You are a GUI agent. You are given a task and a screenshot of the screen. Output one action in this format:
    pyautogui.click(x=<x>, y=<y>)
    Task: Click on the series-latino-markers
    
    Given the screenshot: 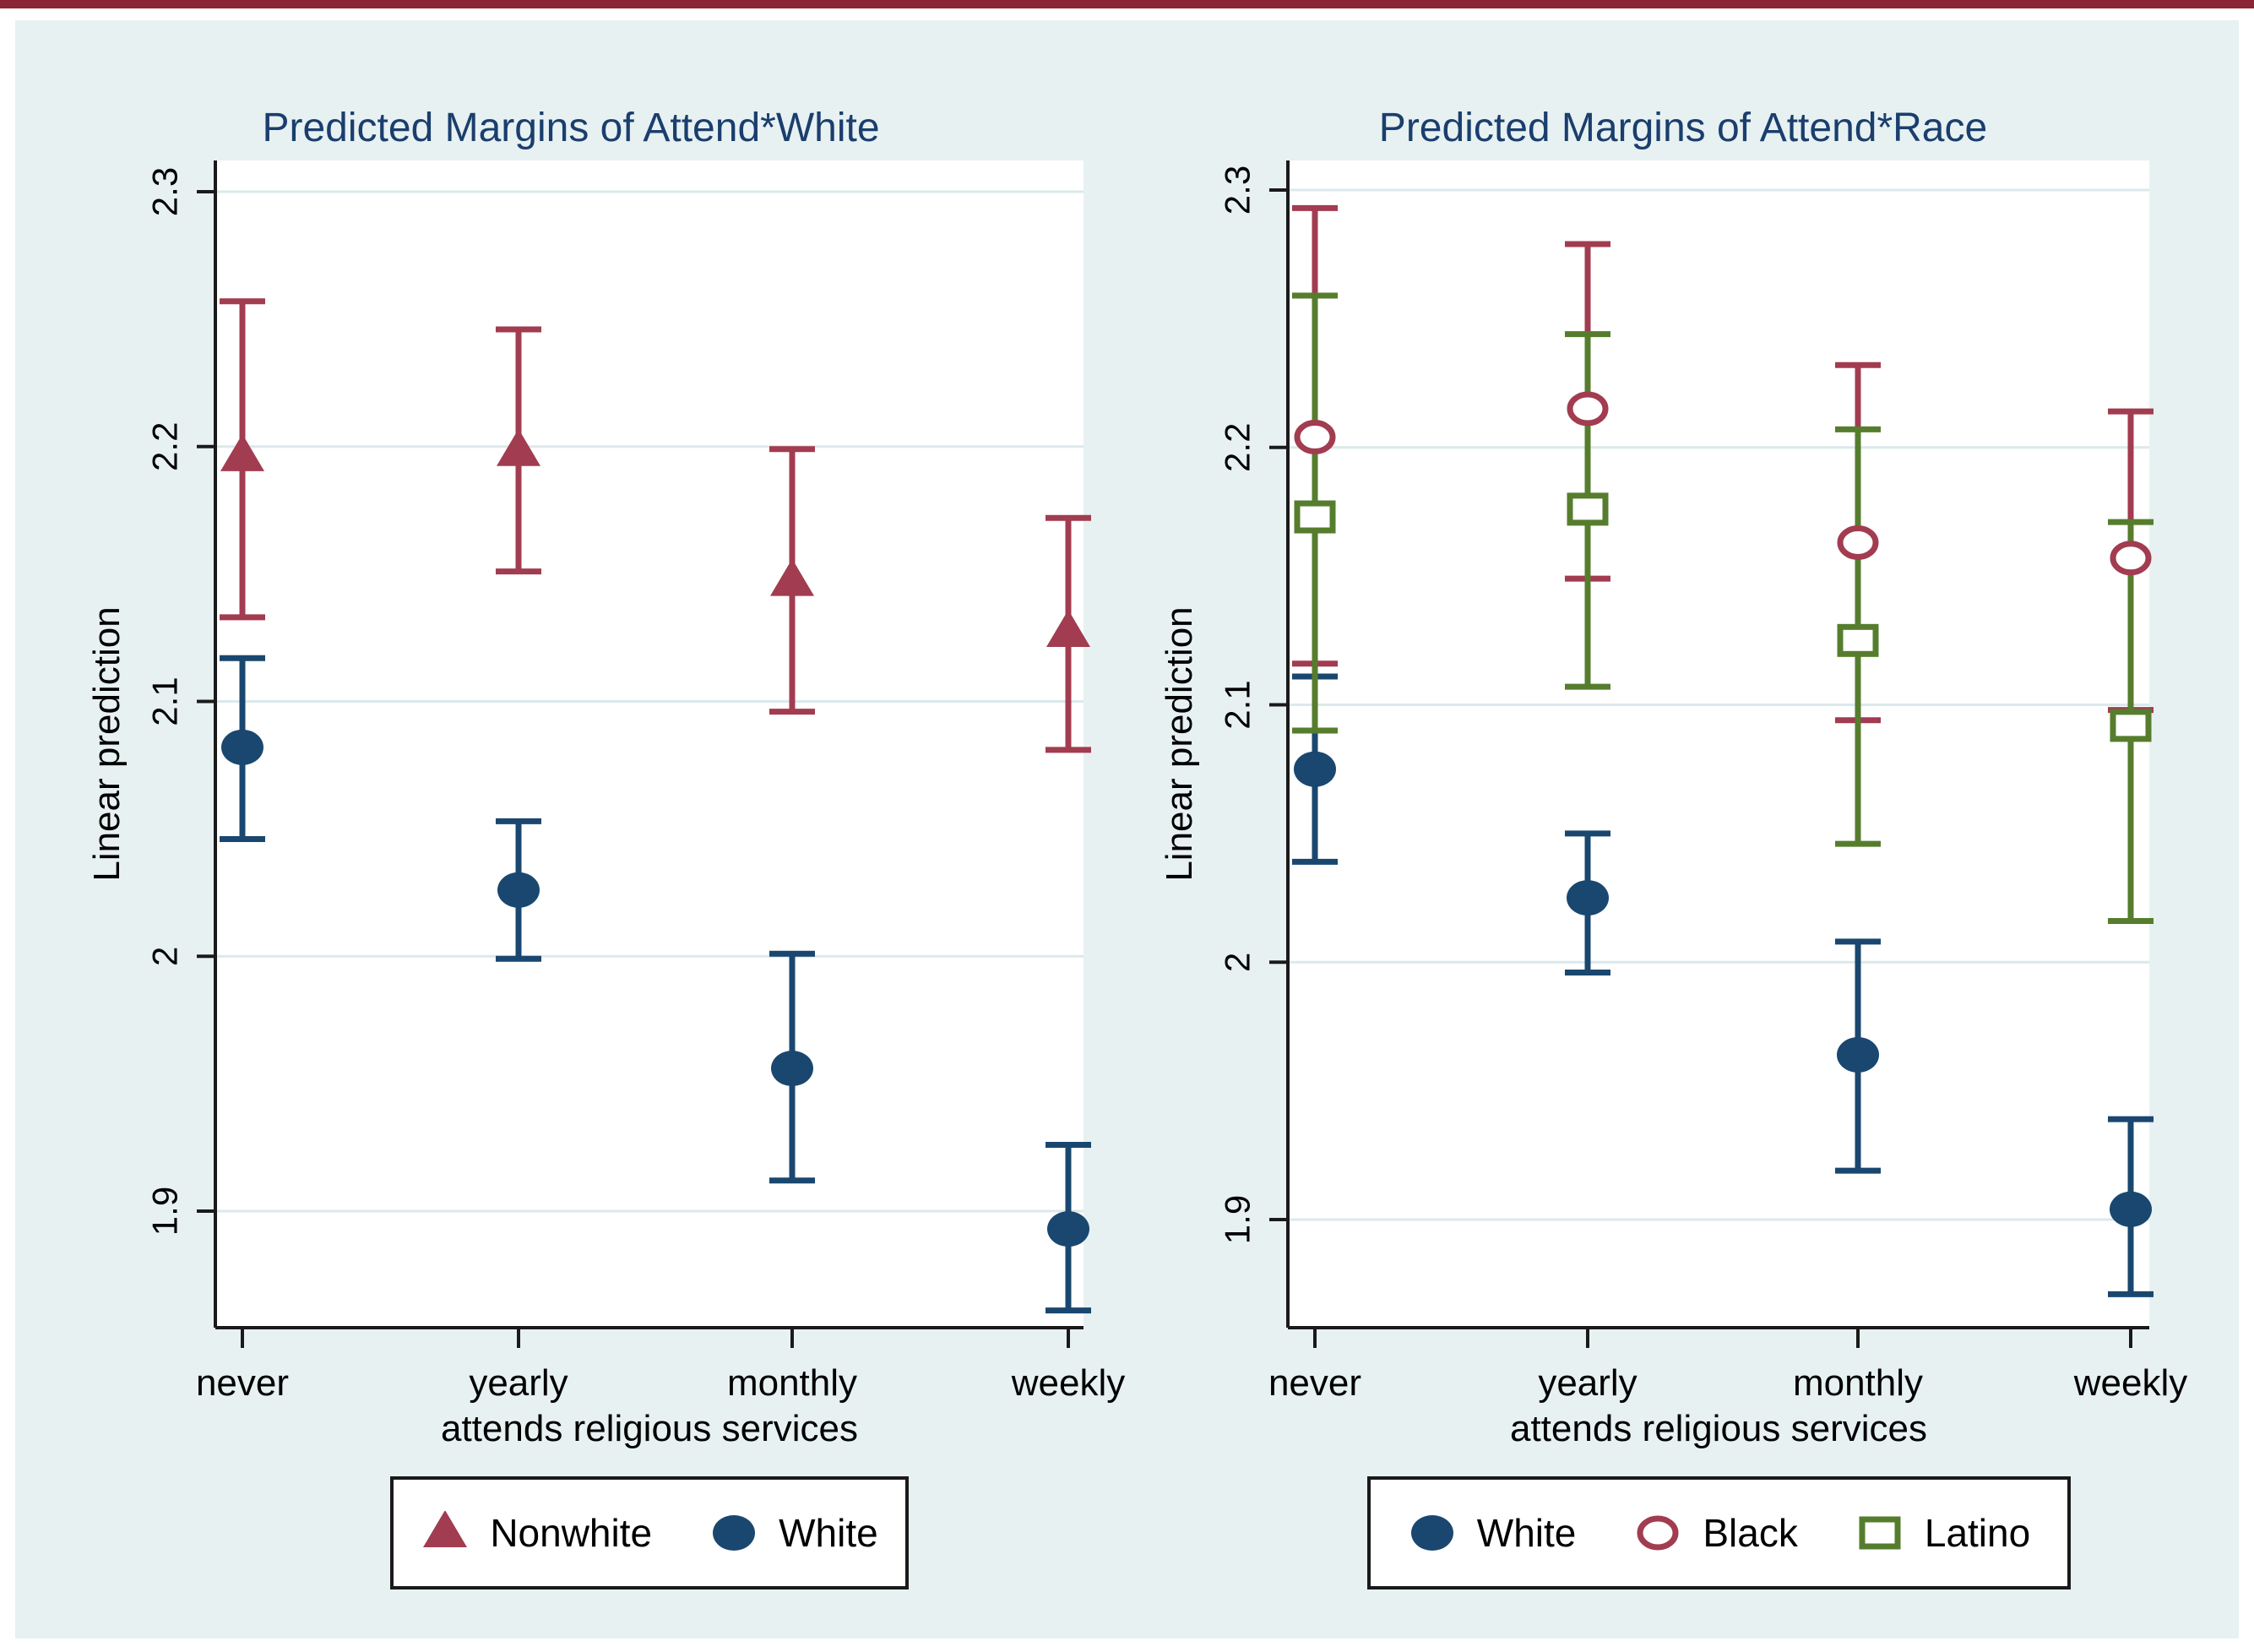 What is the action you would take?
    pyautogui.click(x=1723, y=617)
    